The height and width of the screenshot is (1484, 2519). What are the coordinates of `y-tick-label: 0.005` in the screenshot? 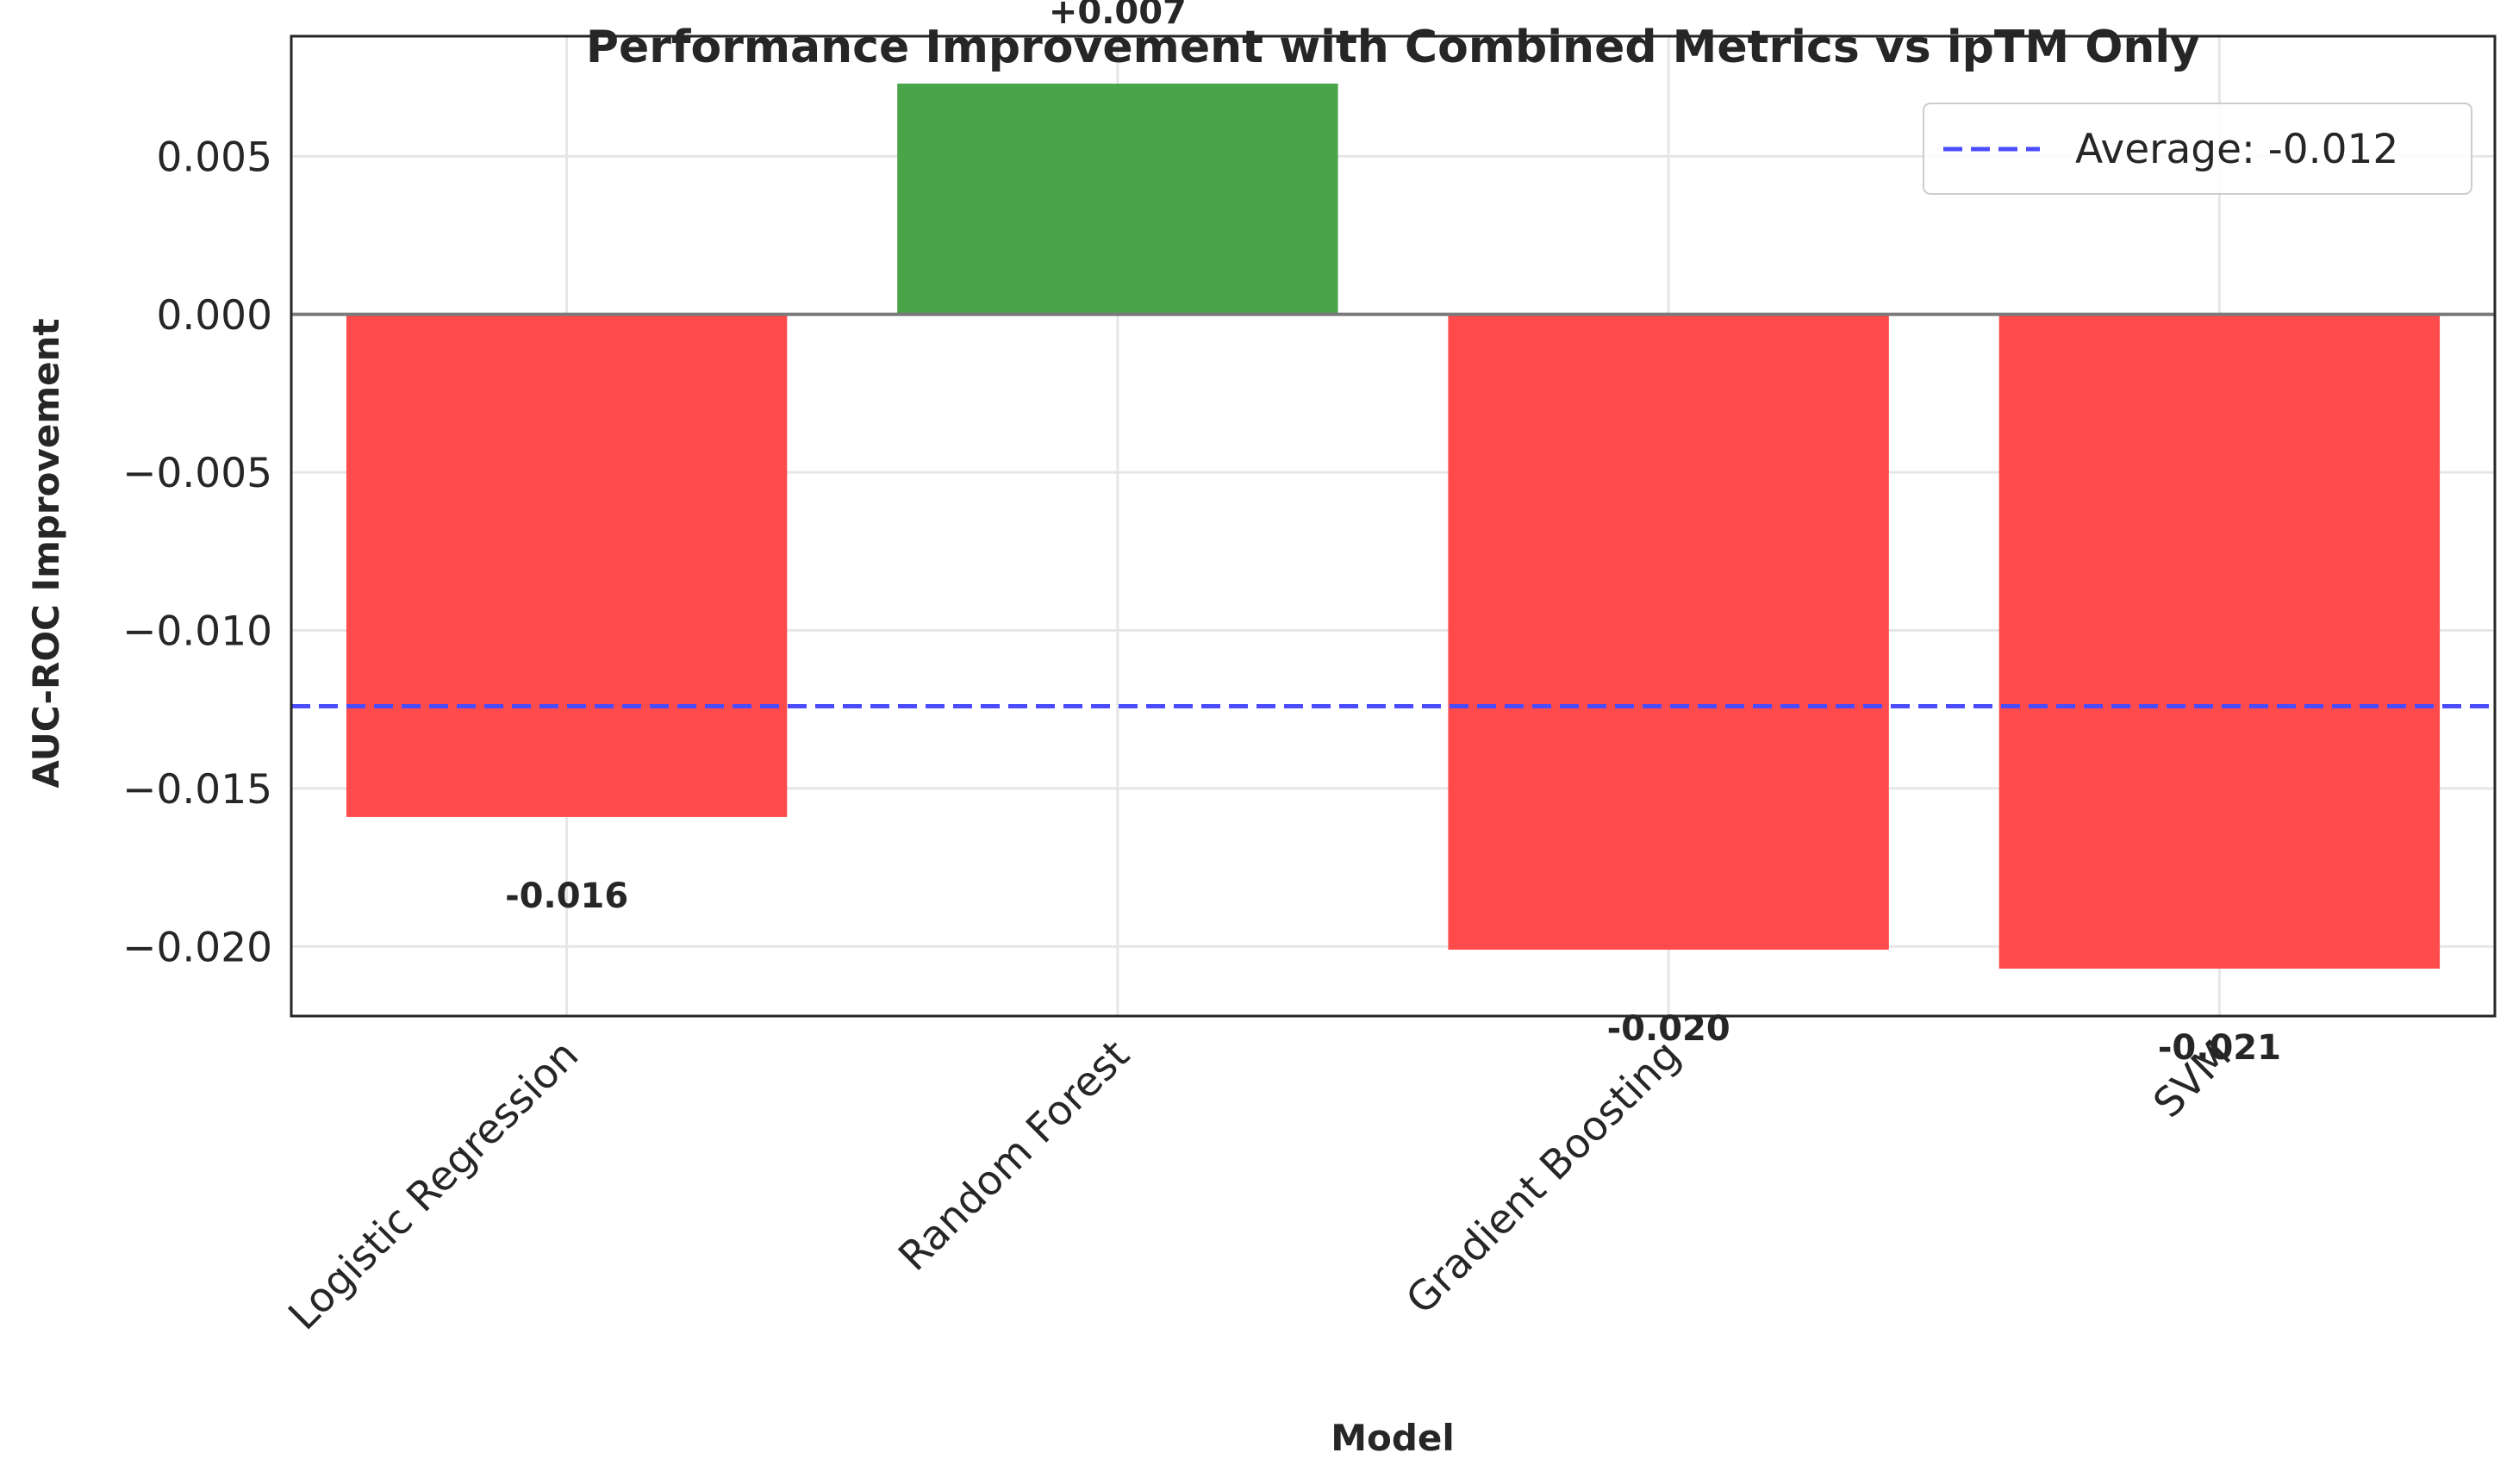 It's located at (214, 157).